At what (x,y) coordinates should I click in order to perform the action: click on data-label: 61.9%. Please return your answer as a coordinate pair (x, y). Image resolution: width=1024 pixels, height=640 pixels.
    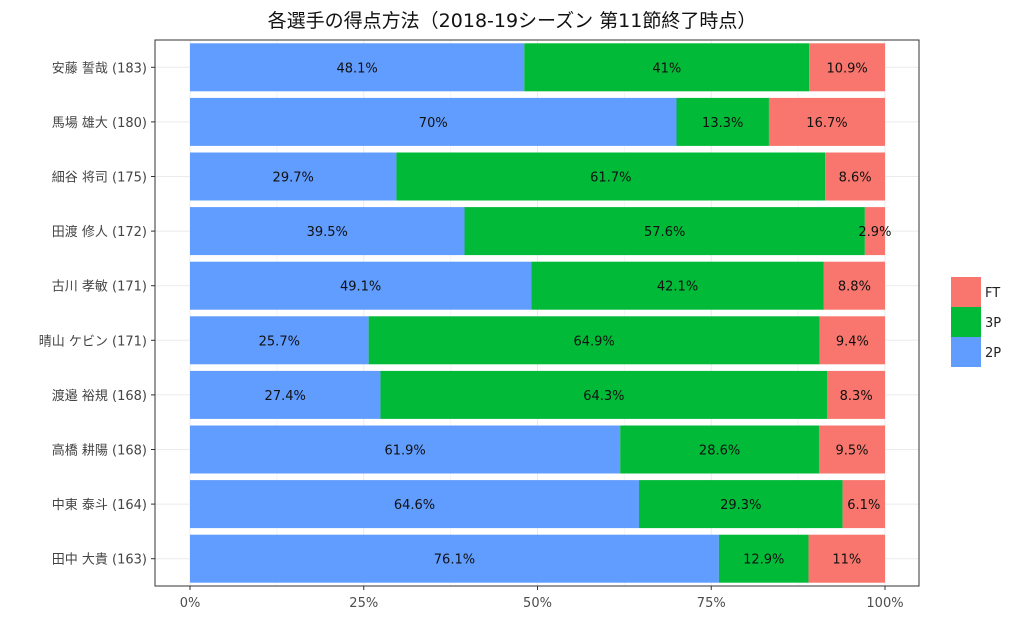
    Looking at the image, I should click on (404, 451).